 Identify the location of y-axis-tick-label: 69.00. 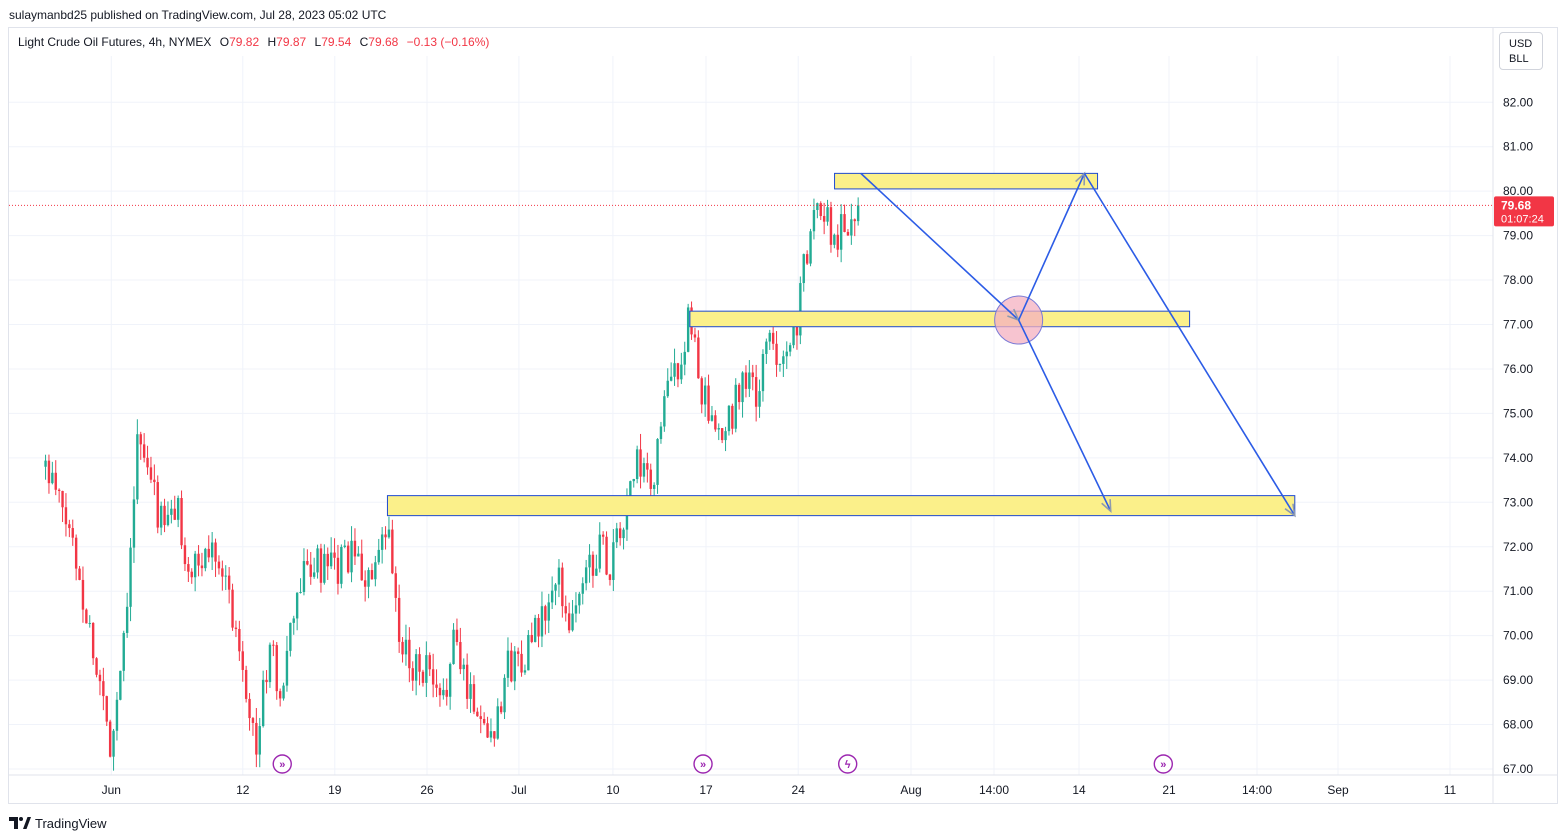
(1518, 680).